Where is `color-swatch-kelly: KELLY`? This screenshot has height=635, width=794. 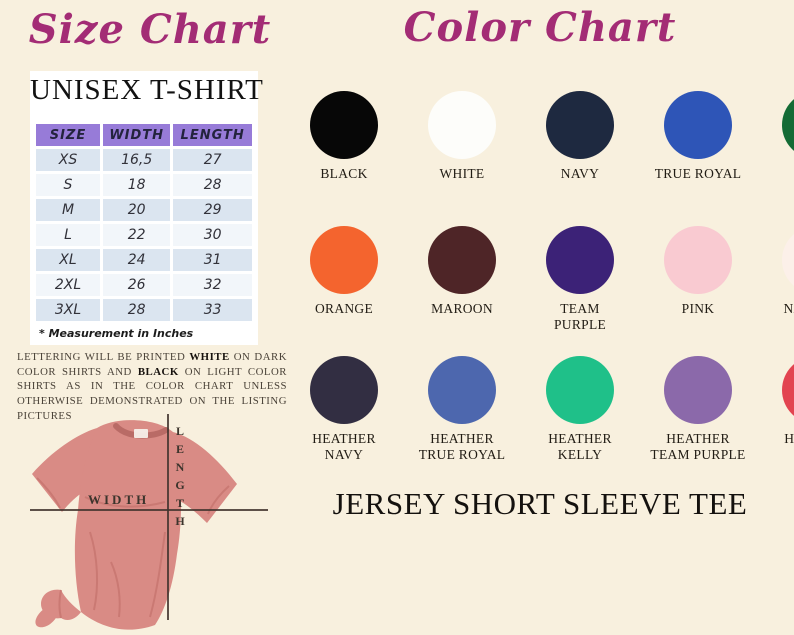
color-swatch-kelly: KELLY is located at coordinates (775, 136).